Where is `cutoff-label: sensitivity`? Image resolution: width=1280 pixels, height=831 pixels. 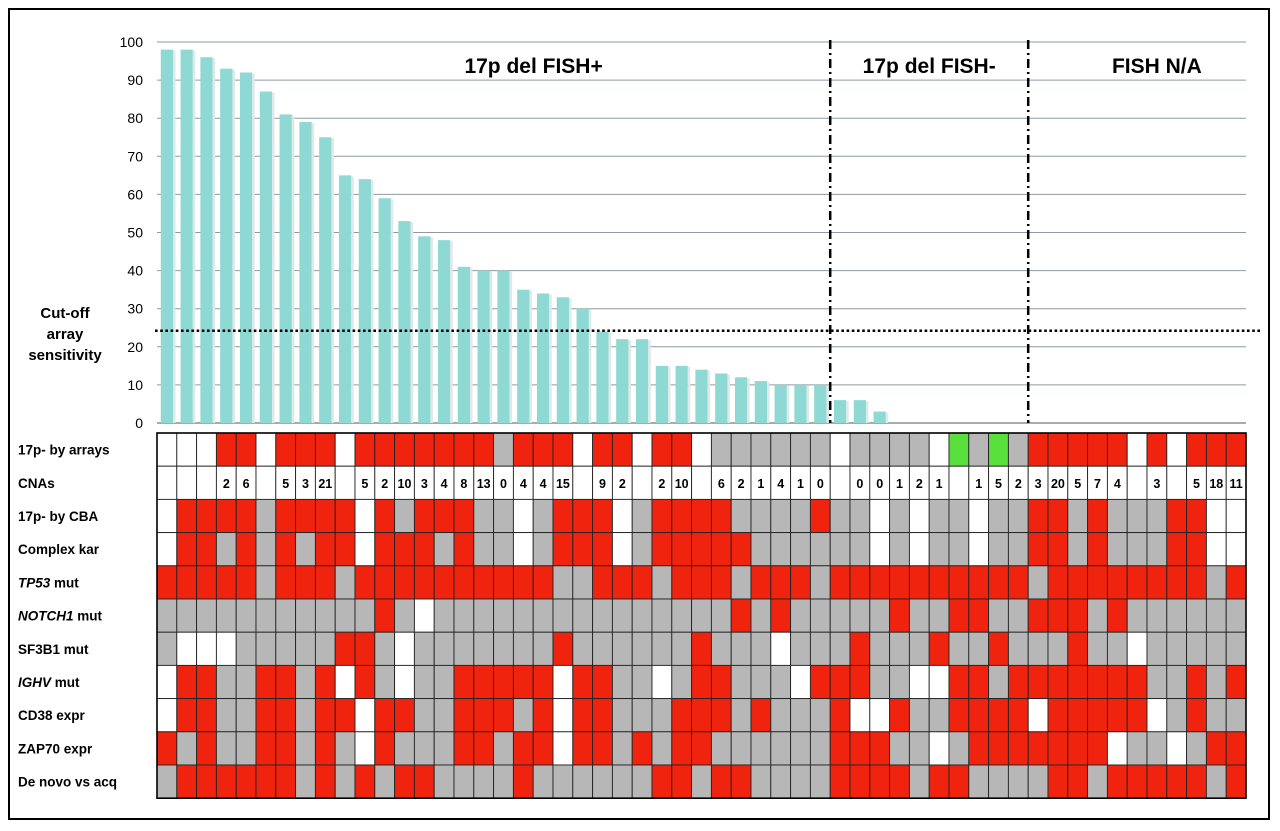
cutoff-label: sensitivity is located at coordinates (65, 355).